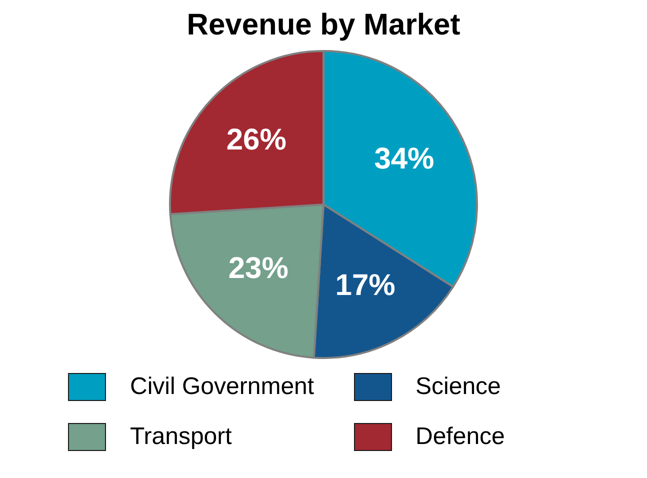  Describe the element at coordinates (365, 285) in the screenshot. I see `data-label: 17%` at that location.